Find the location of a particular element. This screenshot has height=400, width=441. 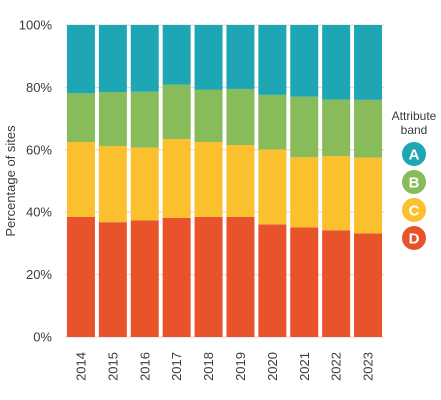

legend-marker-c is located at coordinates (414, 210).